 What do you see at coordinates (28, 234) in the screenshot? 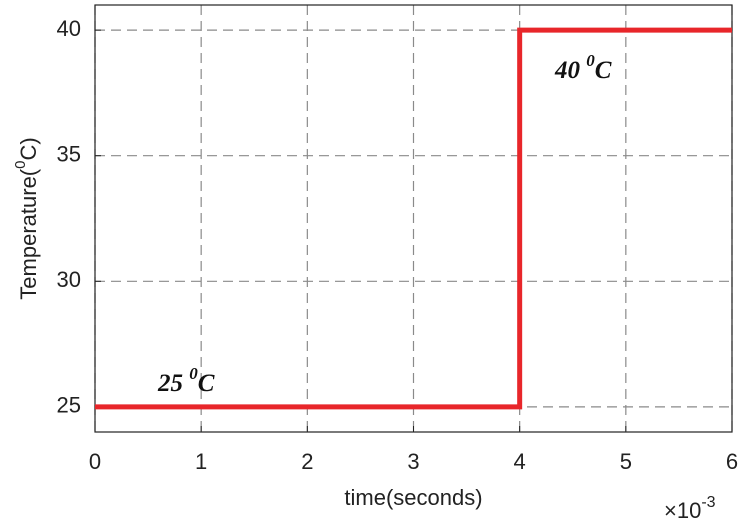
I see `y-label-text: Temperature(` at bounding box center [28, 234].